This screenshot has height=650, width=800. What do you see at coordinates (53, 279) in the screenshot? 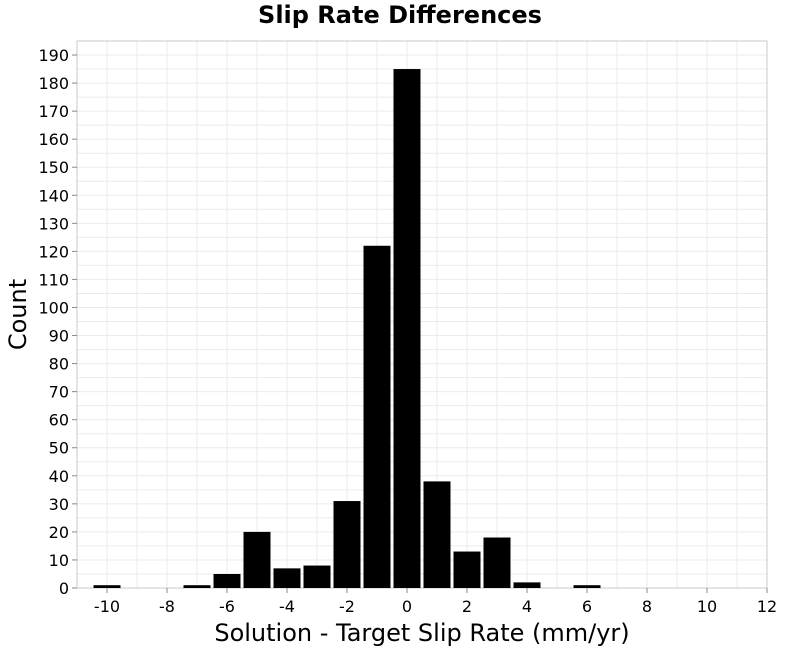
I see `y-tick-label: 110` at bounding box center [53, 279].